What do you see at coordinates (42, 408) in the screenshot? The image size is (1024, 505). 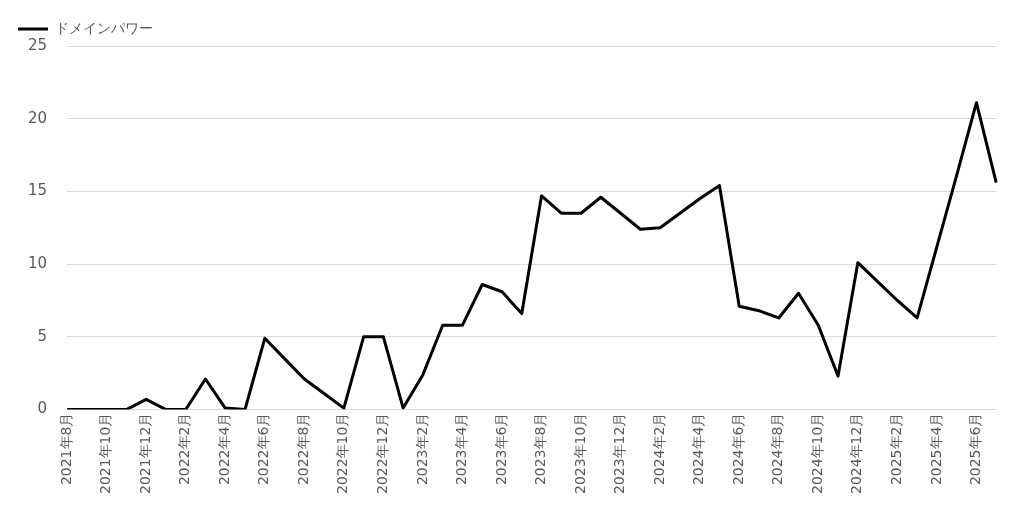 I see `y-tick-label: 0` at bounding box center [42, 408].